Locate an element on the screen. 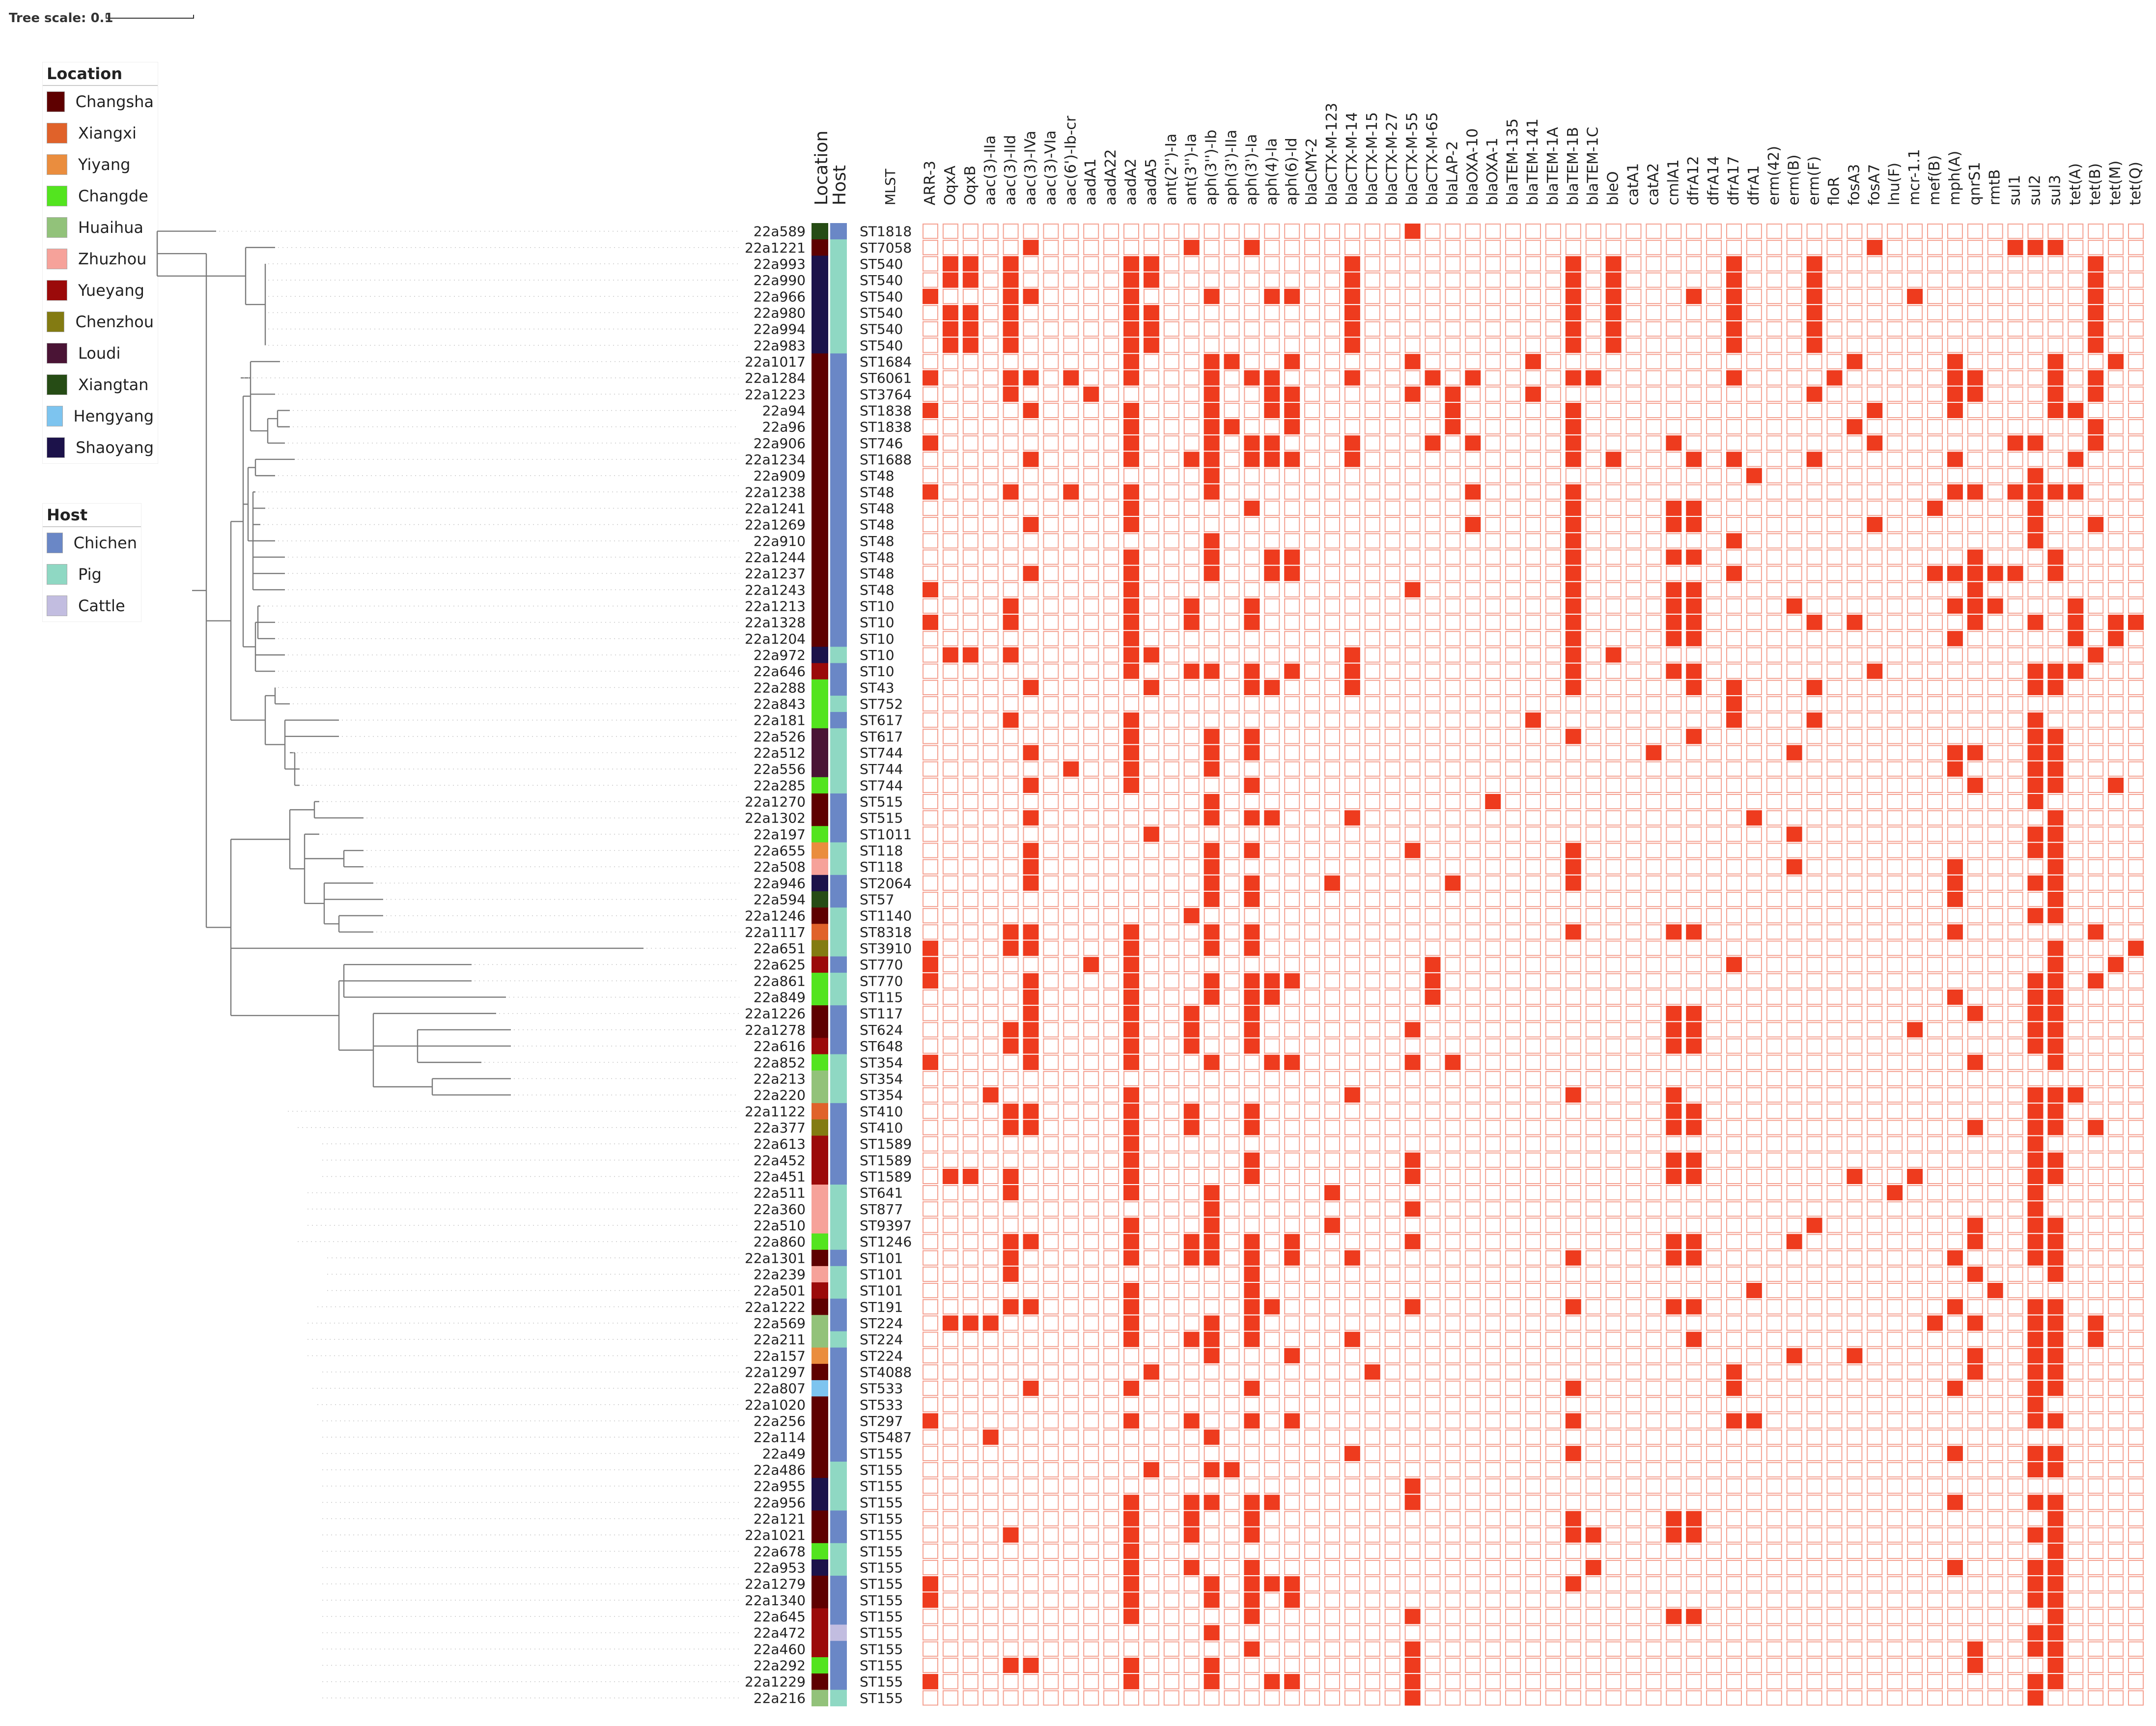 Image resolution: width=2156 pixels, height=1726 pixels. host-legend: Host Chichen Pig Cattle is located at coordinates (91, 562).